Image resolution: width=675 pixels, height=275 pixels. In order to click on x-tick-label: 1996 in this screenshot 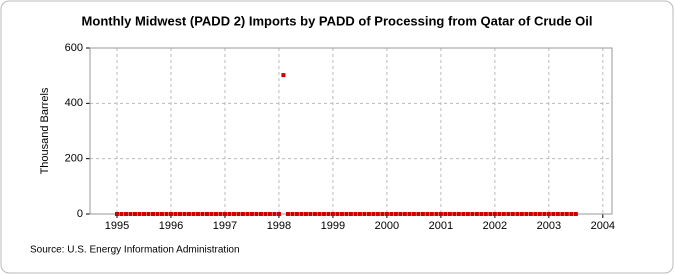, I will do `click(171, 226)`.